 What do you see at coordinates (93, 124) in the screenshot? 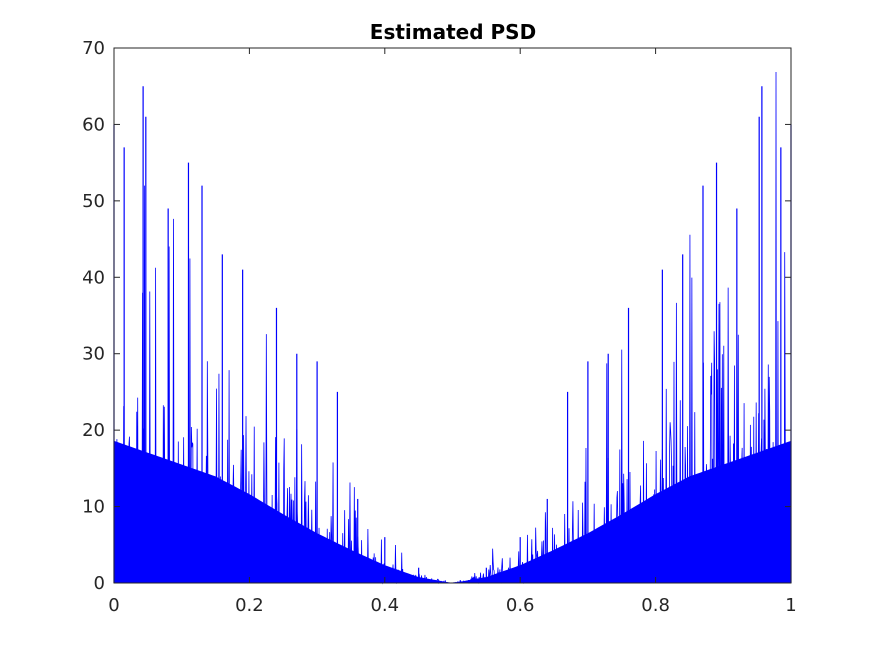
I see `y-tick-label-6: 60` at bounding box center [93, 124].